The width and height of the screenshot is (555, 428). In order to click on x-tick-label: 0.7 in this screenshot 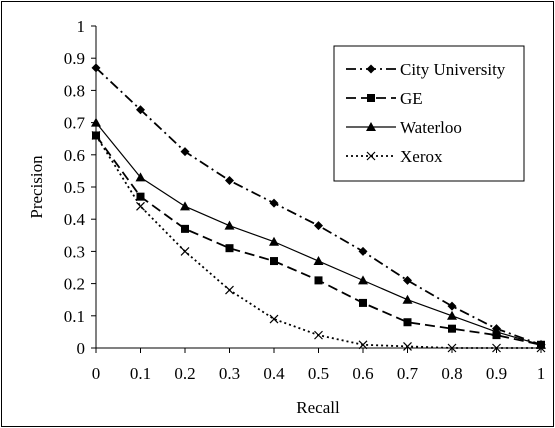, I will do `click(408, 373)`.